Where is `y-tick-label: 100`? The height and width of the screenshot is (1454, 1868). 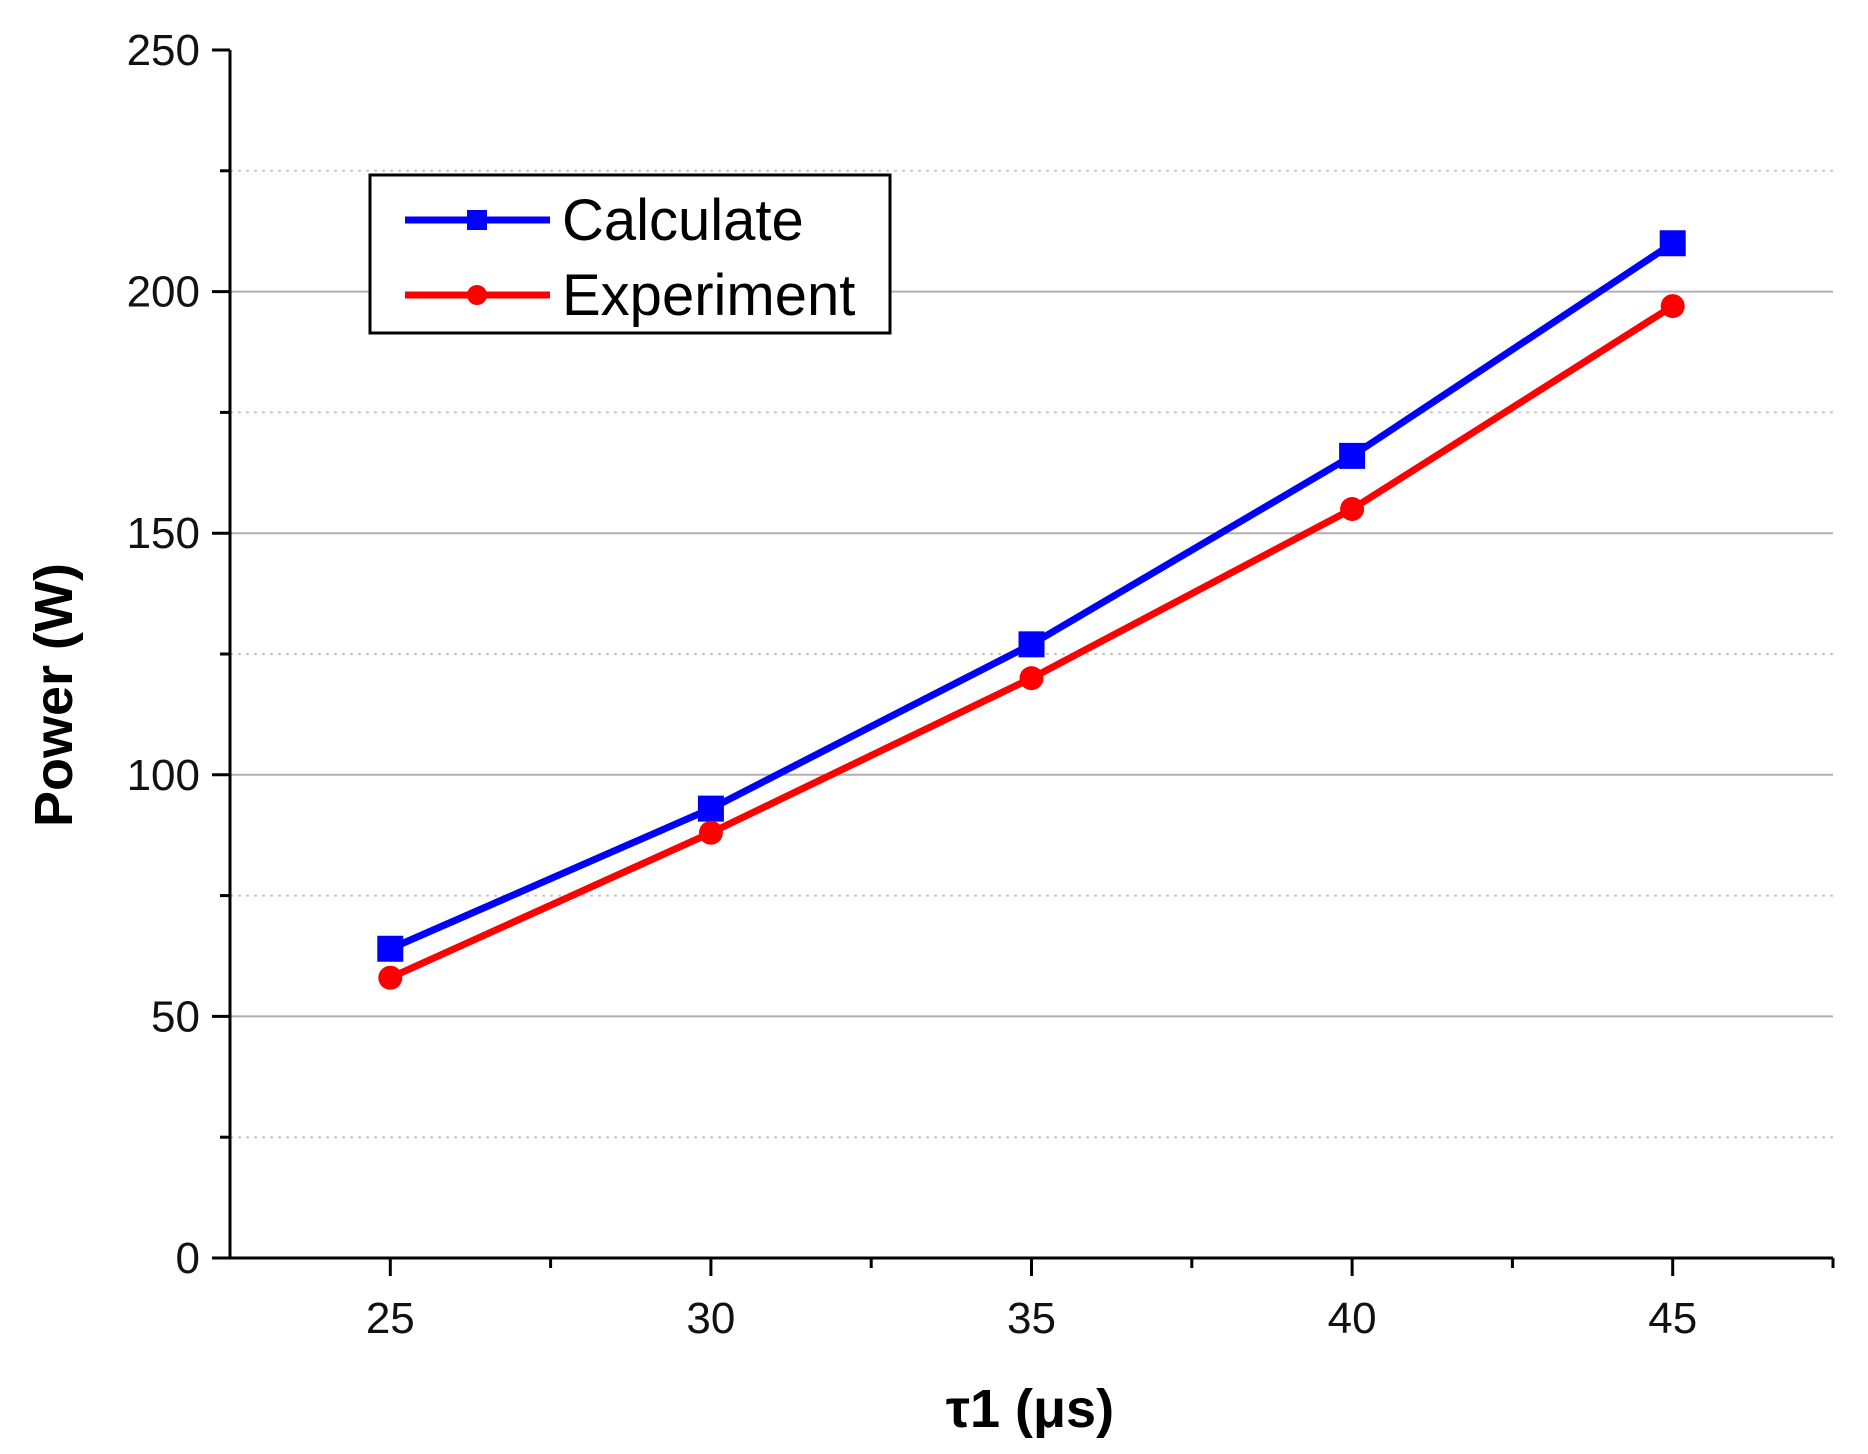 y-tick-label: 100 is located at coordinates (163, 775).